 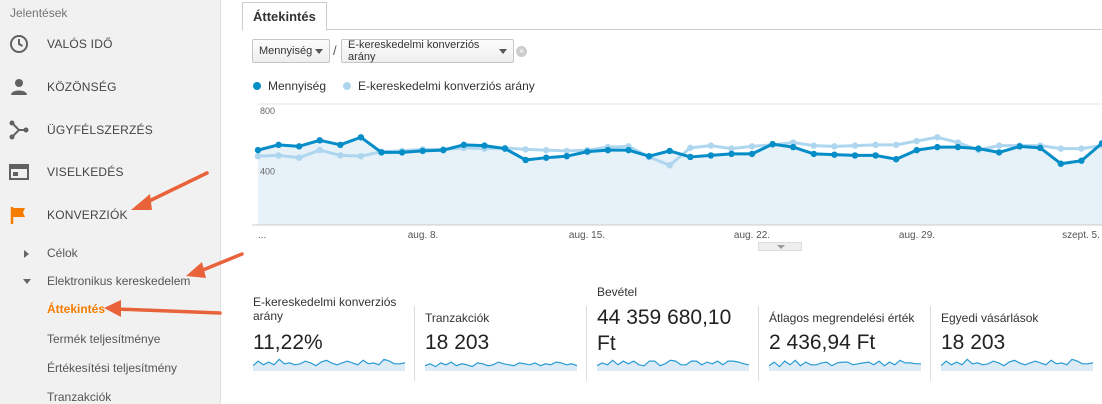 What do you see at coordinates (917, 235) in the screenshot?
I see `x-tick-label: aug. 29.` at bounding box center [917, 235].